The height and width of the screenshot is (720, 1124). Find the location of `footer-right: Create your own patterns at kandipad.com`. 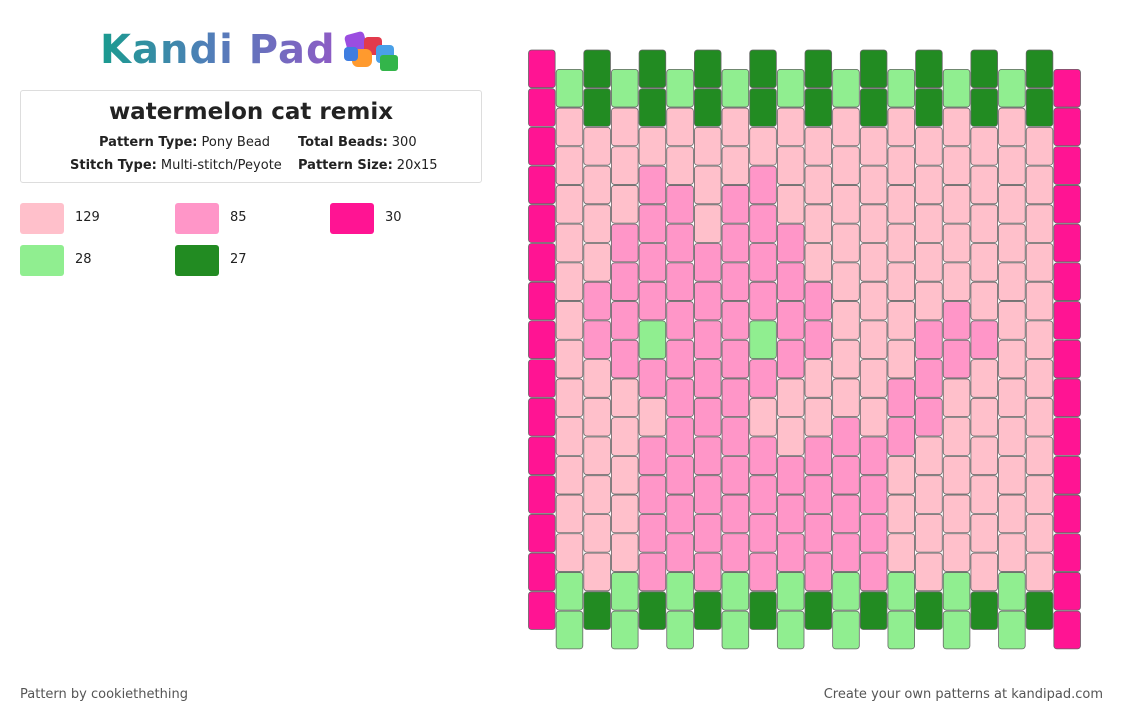

footer-right: Create your own patterns at kandipad.com is located at coordinates (963, 694).